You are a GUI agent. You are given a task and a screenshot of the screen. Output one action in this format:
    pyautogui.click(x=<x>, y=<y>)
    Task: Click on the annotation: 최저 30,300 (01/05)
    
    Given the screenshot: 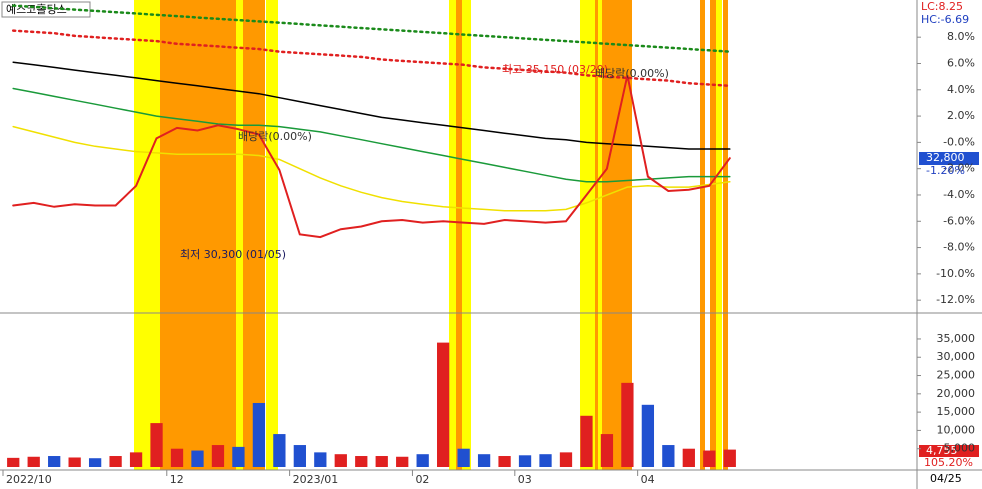 What is the action you would take?
    pyautogui.click(x=233, y=254)
    